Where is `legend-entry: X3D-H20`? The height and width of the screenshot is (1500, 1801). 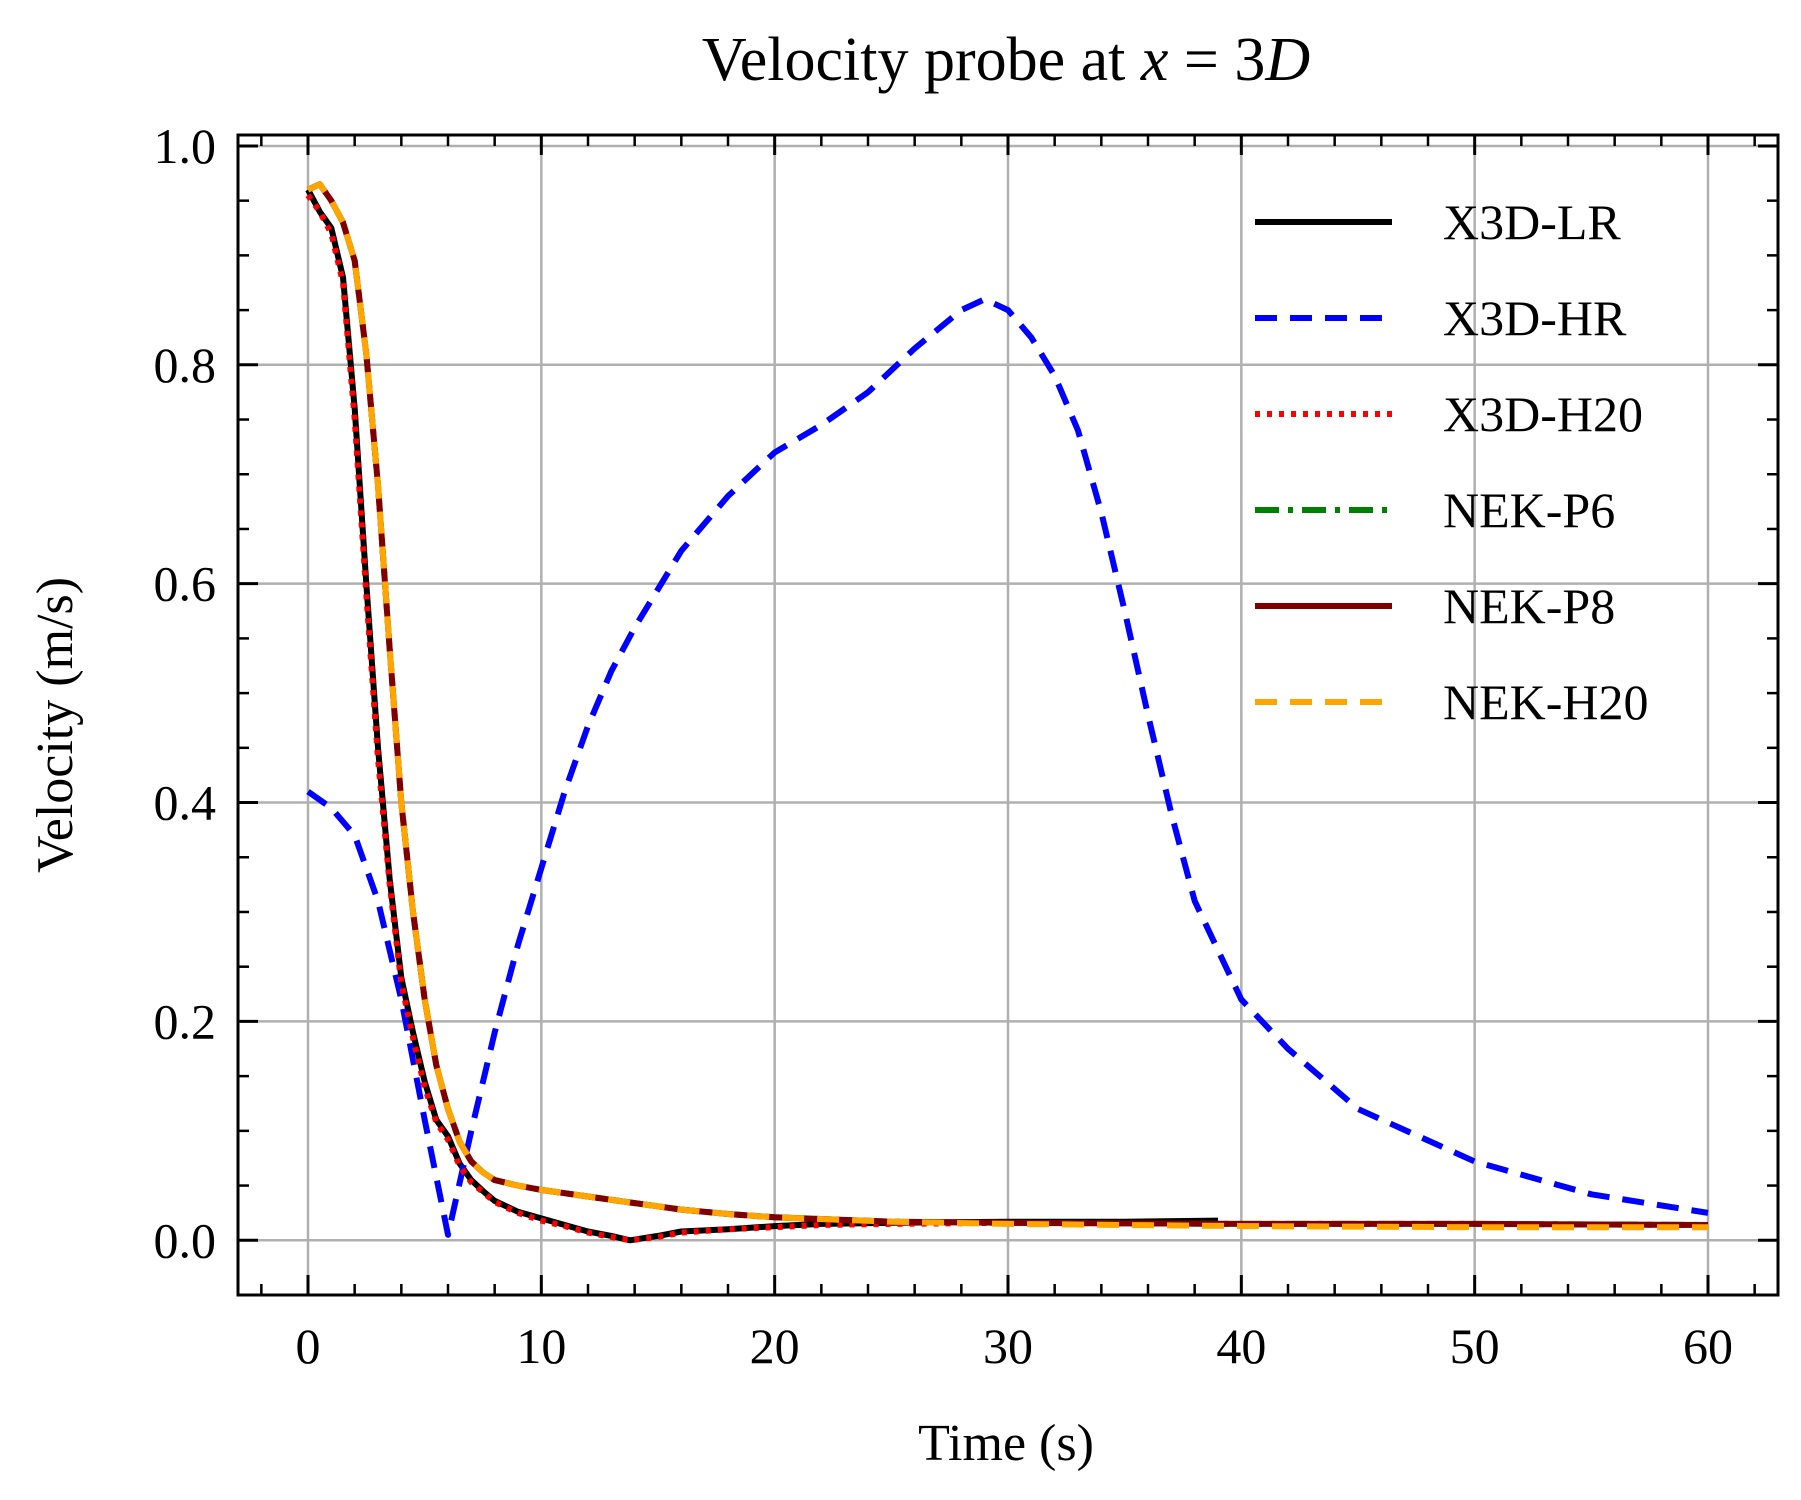
legend-entry: X3D-H20 is located at coordinates (1449, 414).